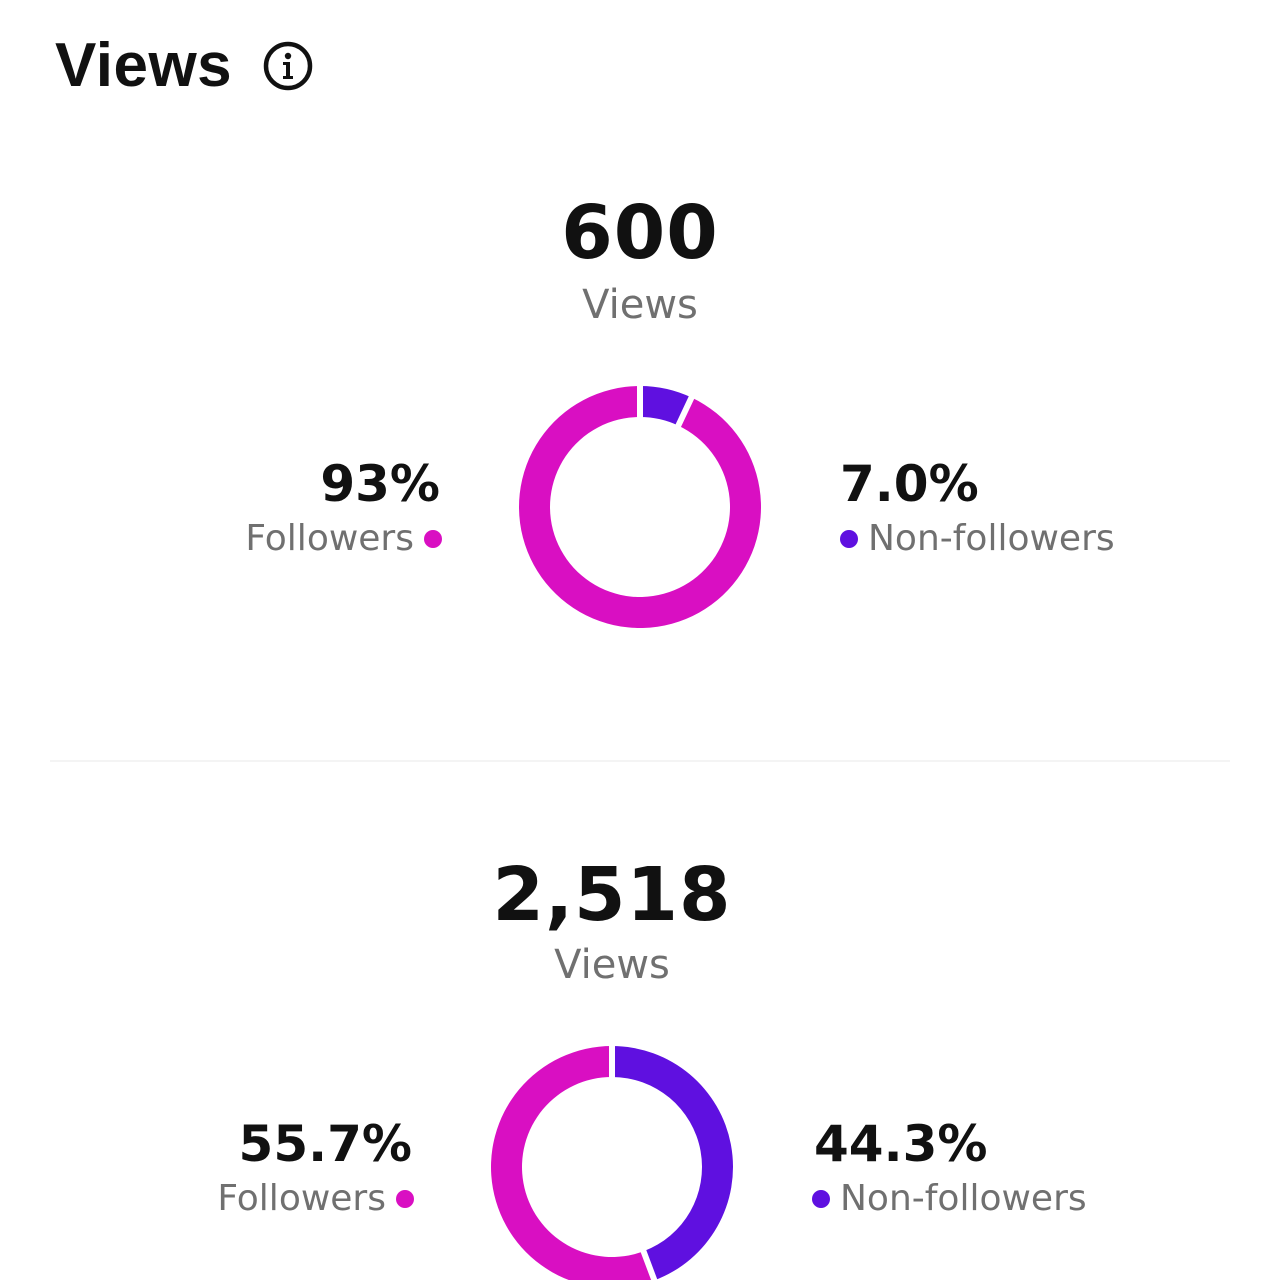 The height and width of the screenshot is (1280, 1280). What do you see at coordinates (288, 66) in the screenshot?
I see `info-circle-icon` at bounding box center [288, 66].